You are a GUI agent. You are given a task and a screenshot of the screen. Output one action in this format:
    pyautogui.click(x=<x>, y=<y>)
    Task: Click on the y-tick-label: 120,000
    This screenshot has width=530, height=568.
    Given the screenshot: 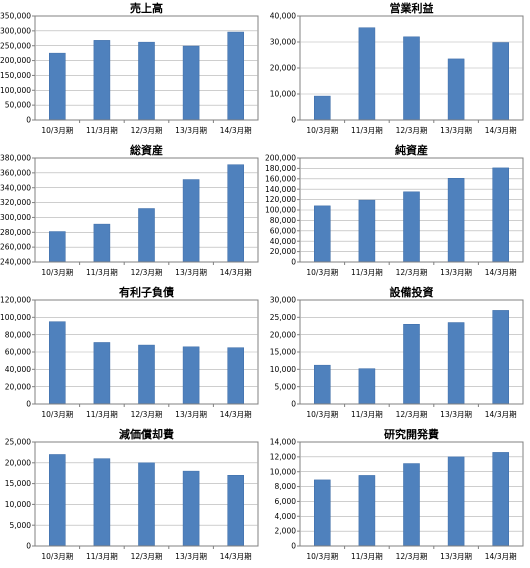 What is the action you would take?
    pyautogui.click(x=15, y=300)
    